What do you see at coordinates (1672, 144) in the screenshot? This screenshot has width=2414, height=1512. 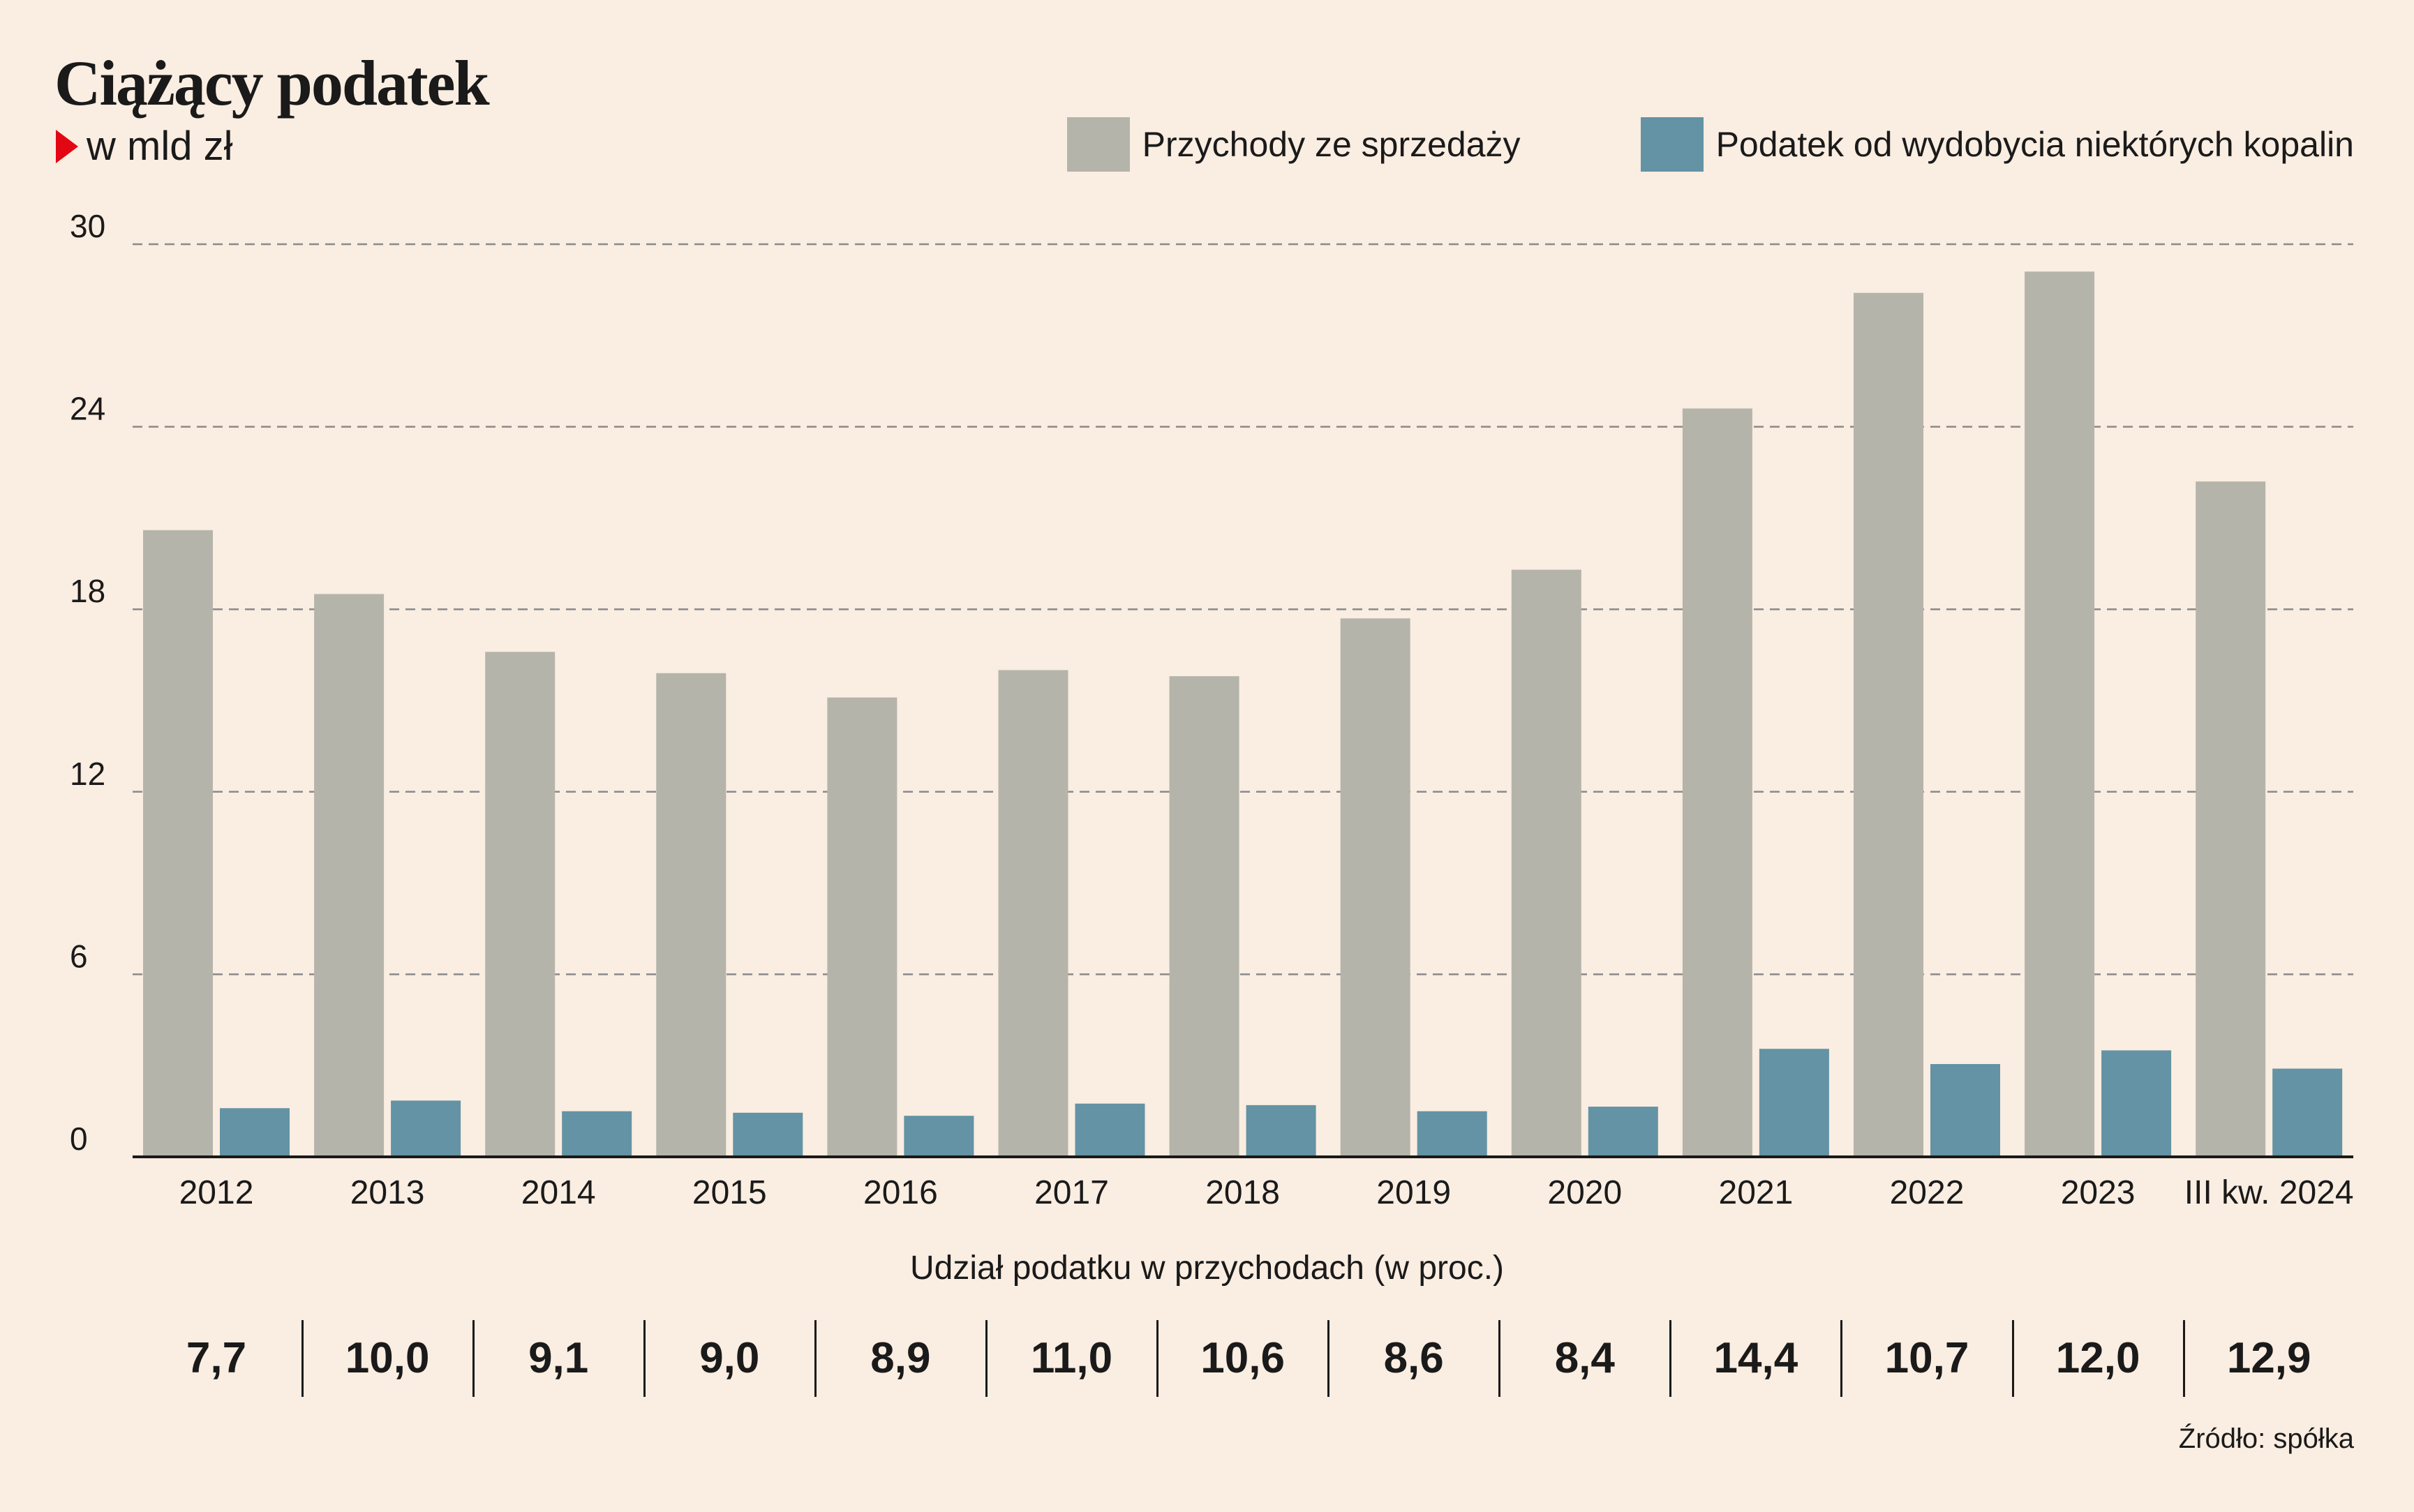 I see `legend-swatch-tax` at bounding box center [1672, 144].